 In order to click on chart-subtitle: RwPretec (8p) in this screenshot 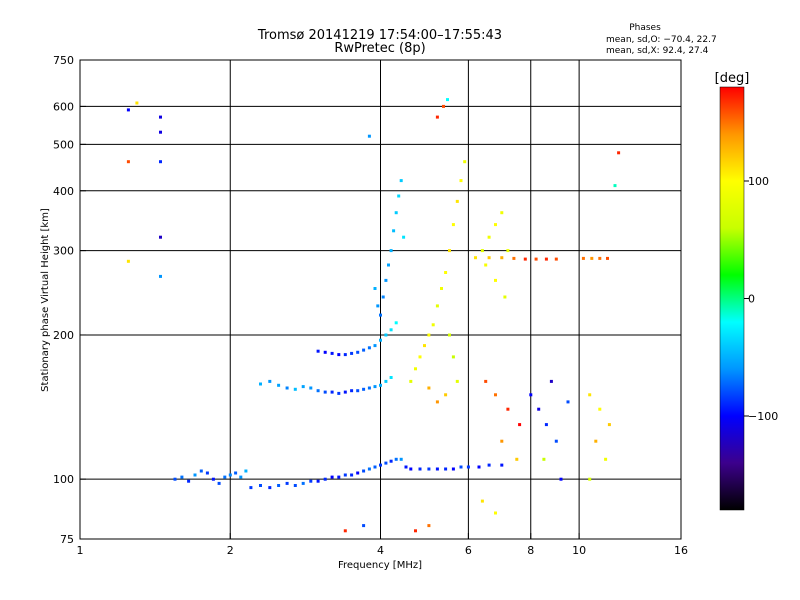, I will do `click(379, 48)`.